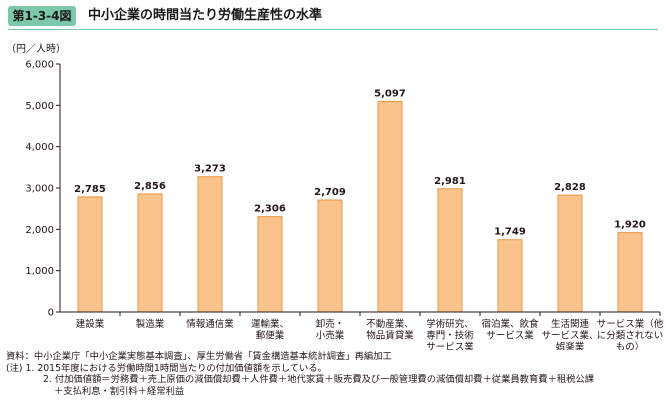  What do you see at coordinates (39, 189) in the screenshot?
I see `y-tick-label: 3,000` at bounding box center [39, 189].